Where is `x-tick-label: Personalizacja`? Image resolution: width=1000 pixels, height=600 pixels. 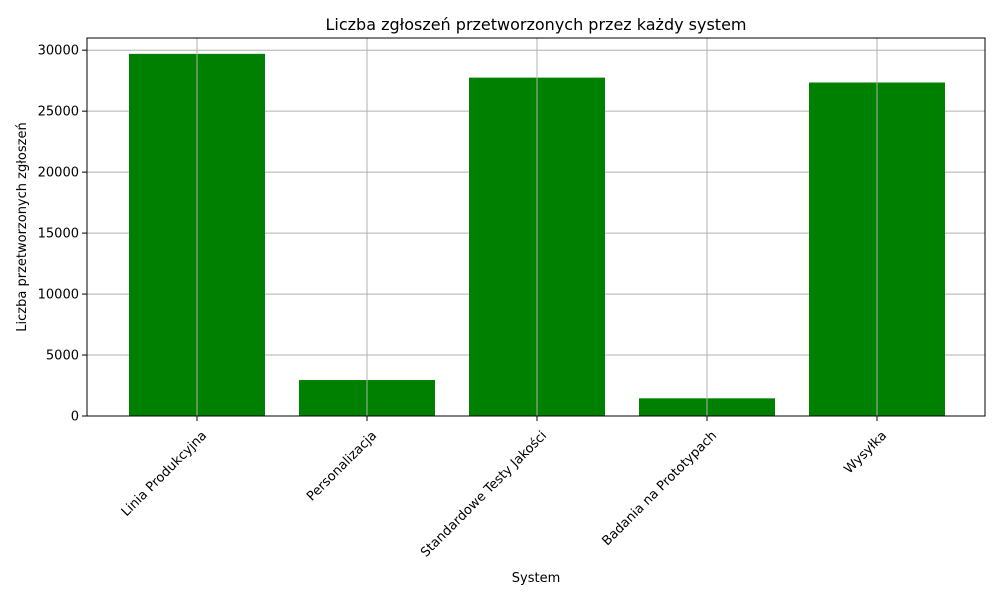 x-tick-label: Personalizacja is located at coordinates (342, 466).